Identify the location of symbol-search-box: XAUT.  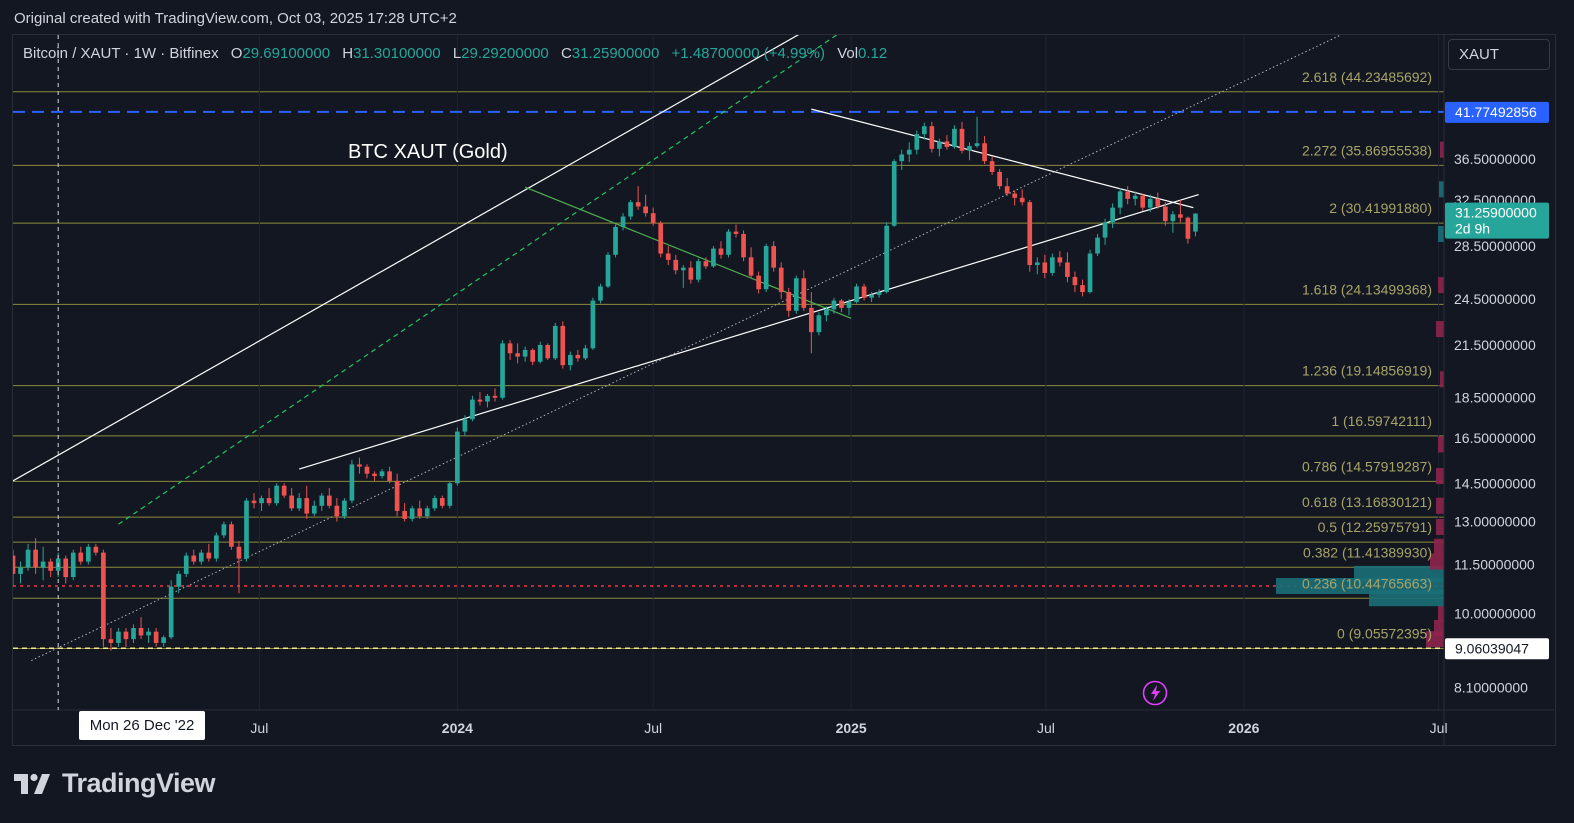
(1499, 54).